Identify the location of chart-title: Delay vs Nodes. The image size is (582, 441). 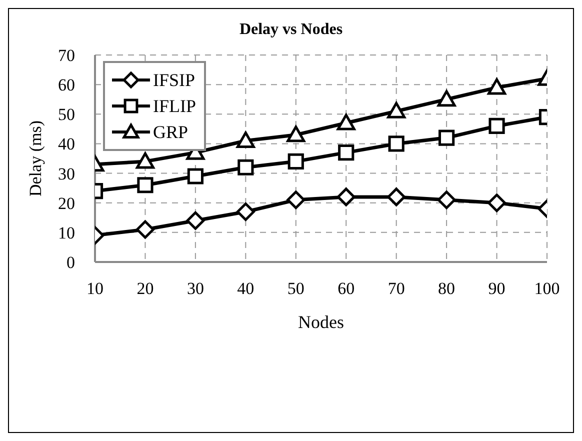
(291, 30).